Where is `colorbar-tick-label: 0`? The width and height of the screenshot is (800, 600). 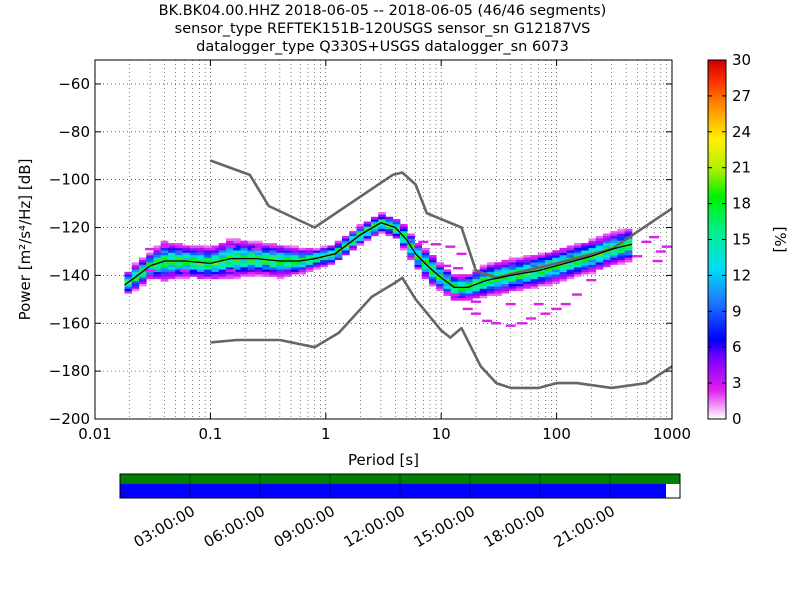 colorbar-tick-label: 0 is located at coordinates (737, 419).